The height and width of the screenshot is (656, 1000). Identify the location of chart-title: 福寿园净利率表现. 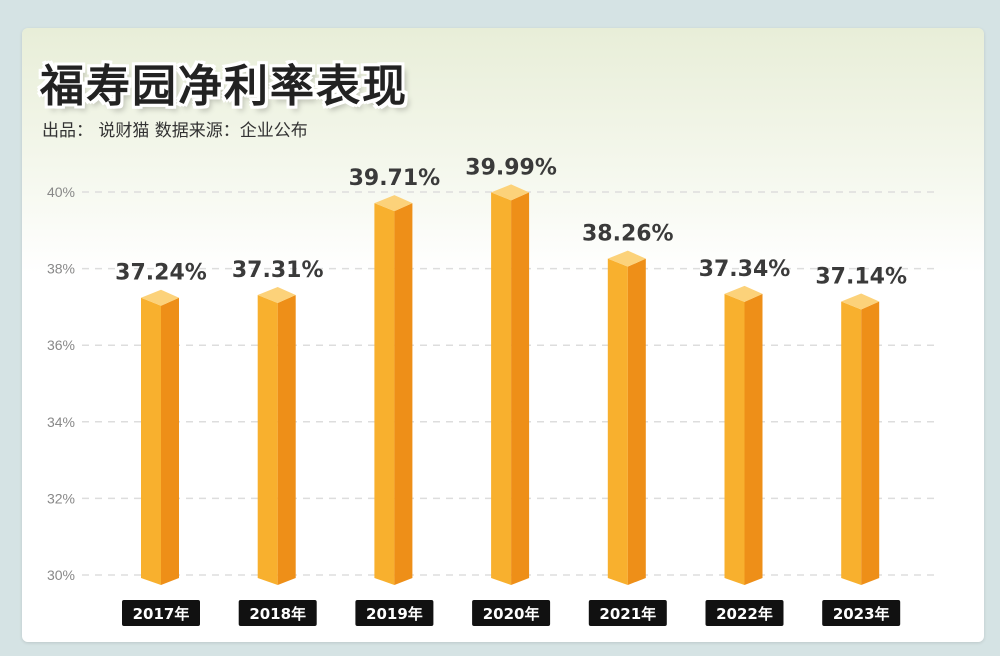
(224, 86).